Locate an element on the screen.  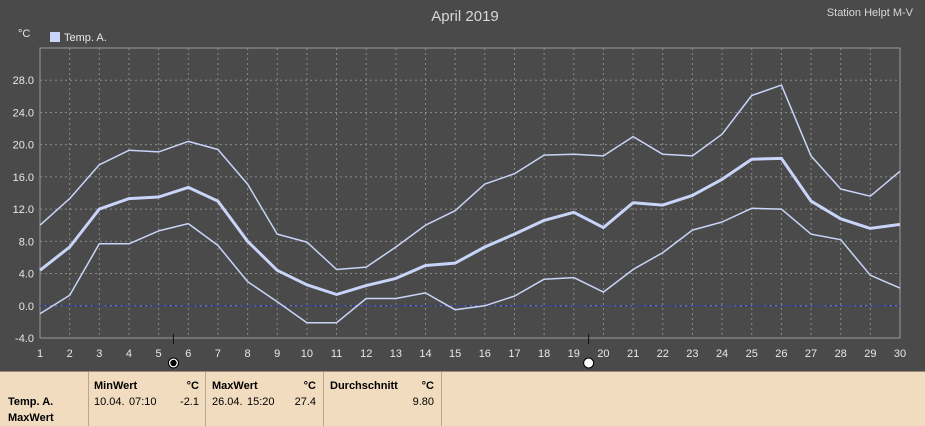
max-value: 27.4 is located at coordinates (305, 402).